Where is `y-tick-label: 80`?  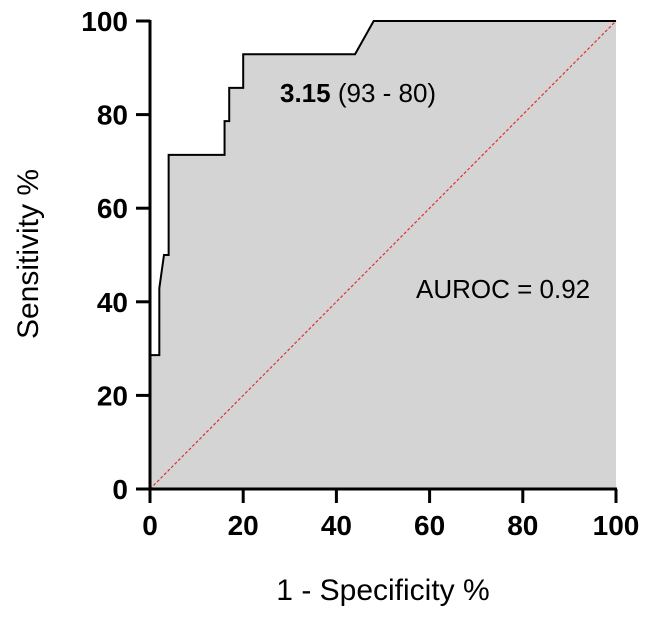
y-tick-label: 80 is located at coordinates (112, 115).